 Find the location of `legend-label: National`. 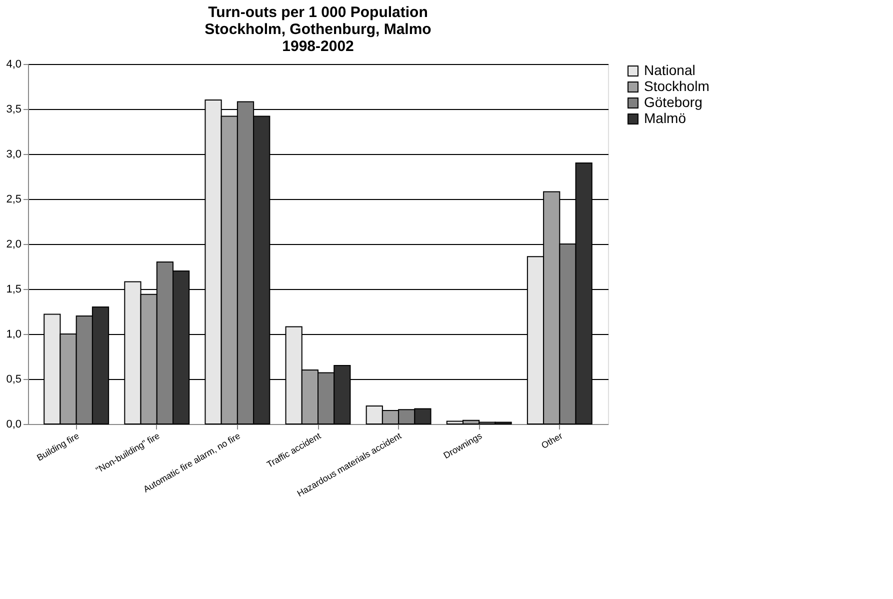

legend-label: National is located at coordinates (670, 70).